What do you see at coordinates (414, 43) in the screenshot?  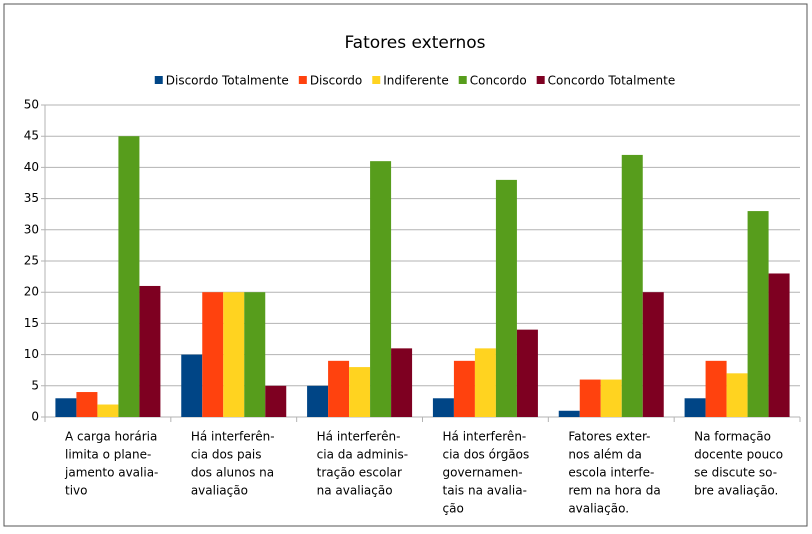 I see `chart-title: Fatores externos` at bounding box center [414, 43].